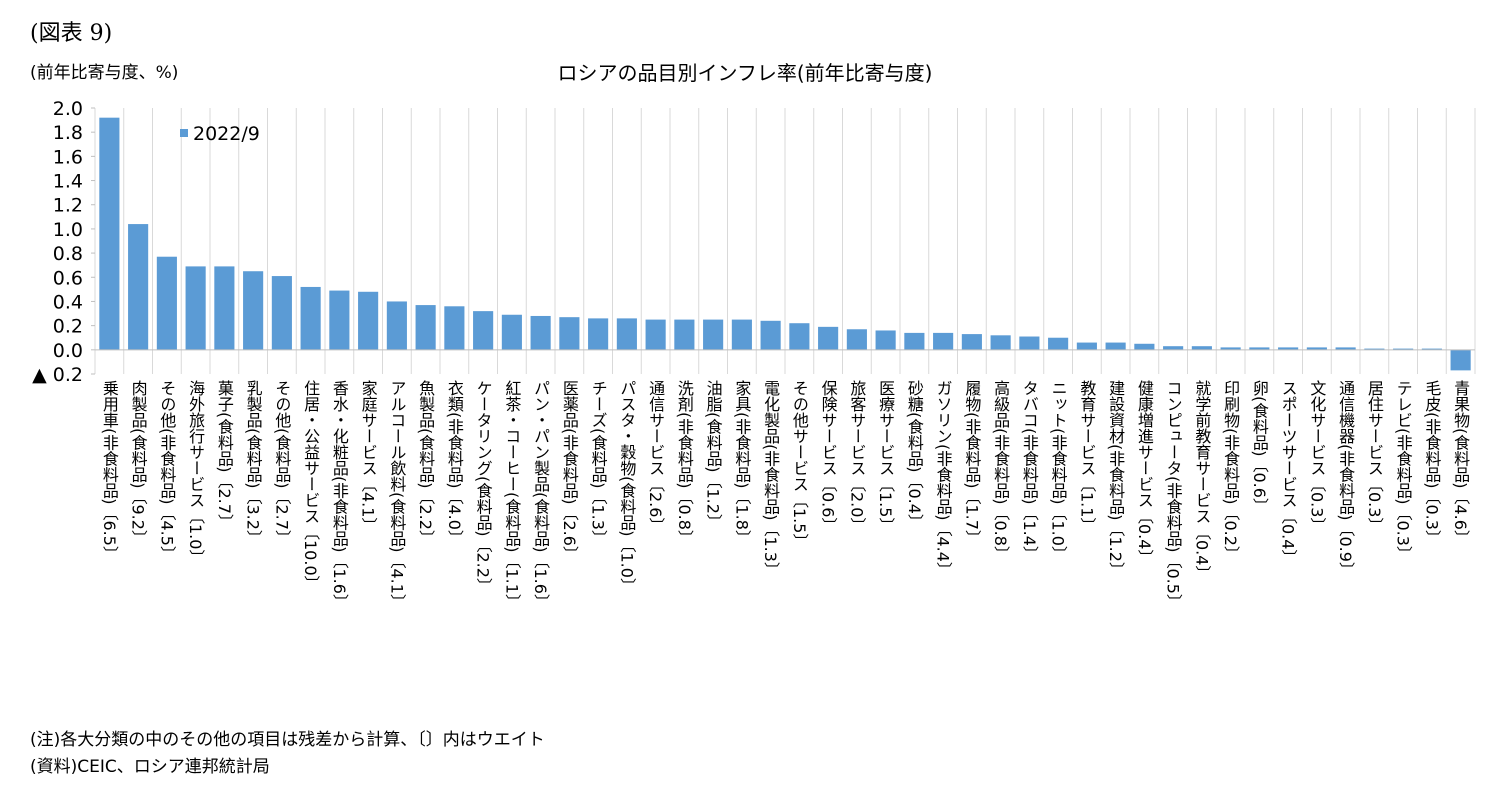 The image size is (1502, 789). What do you see at coordinates (1431, 463) in the screenshot?
I see `x-tick-label: 毛皮(非食料品)〔0.3〕` at bounding box center [1431, 463].